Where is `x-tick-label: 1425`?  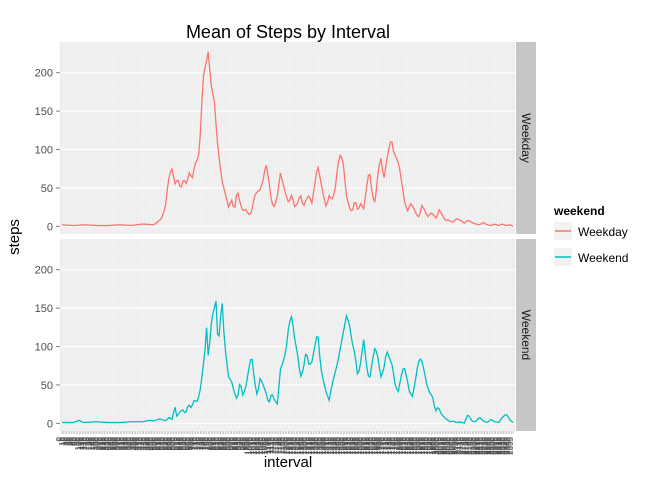
x-tick-label: 1425 is located at coordinates (331, 445).